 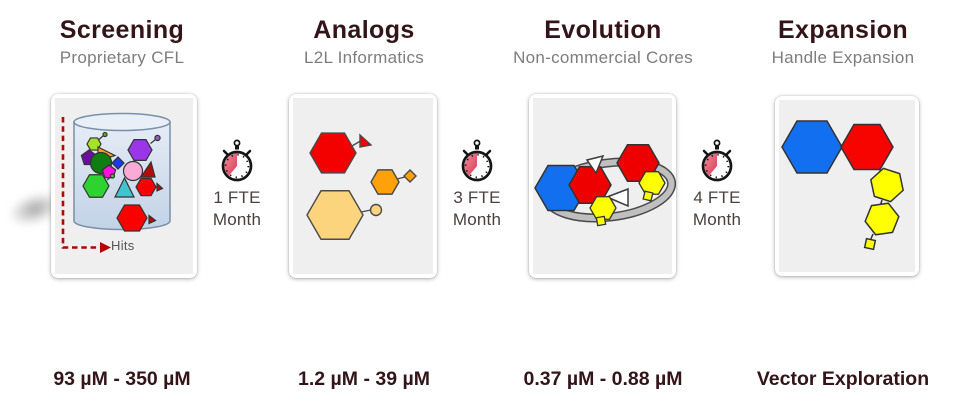 I want to click on blue-hexagon, so click(x=812, y=147).